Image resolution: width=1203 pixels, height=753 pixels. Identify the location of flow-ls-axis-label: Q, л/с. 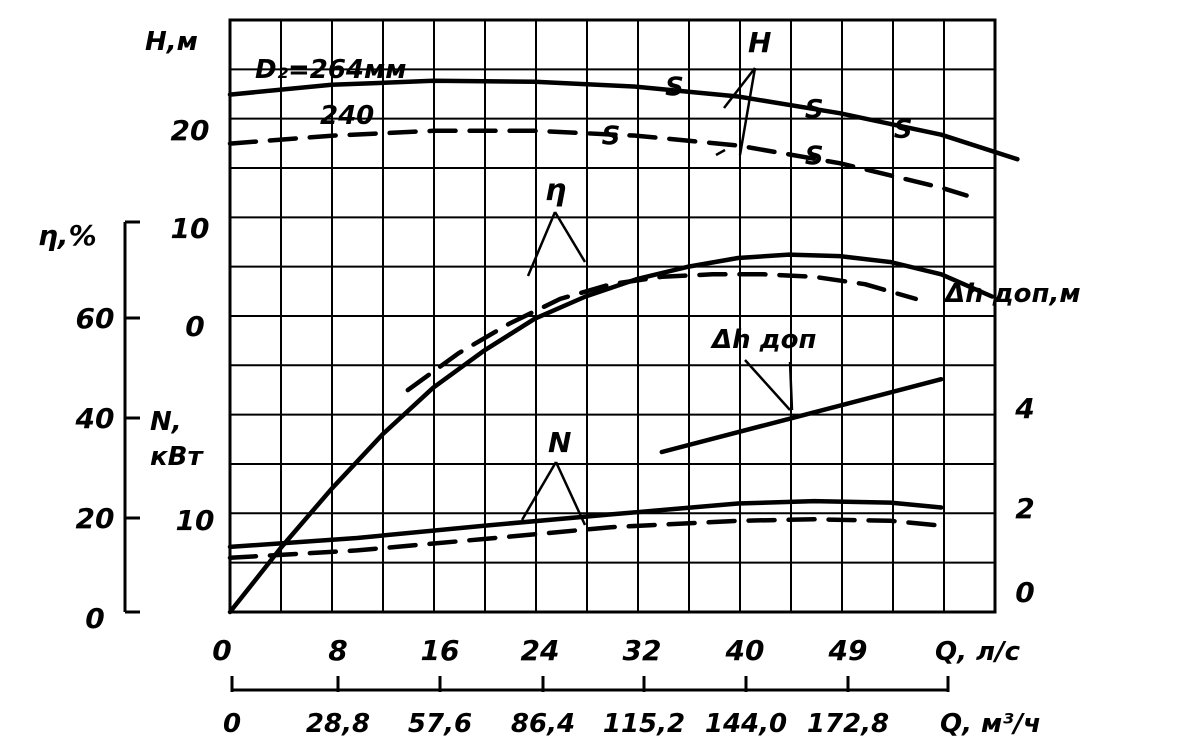
(978, 652).